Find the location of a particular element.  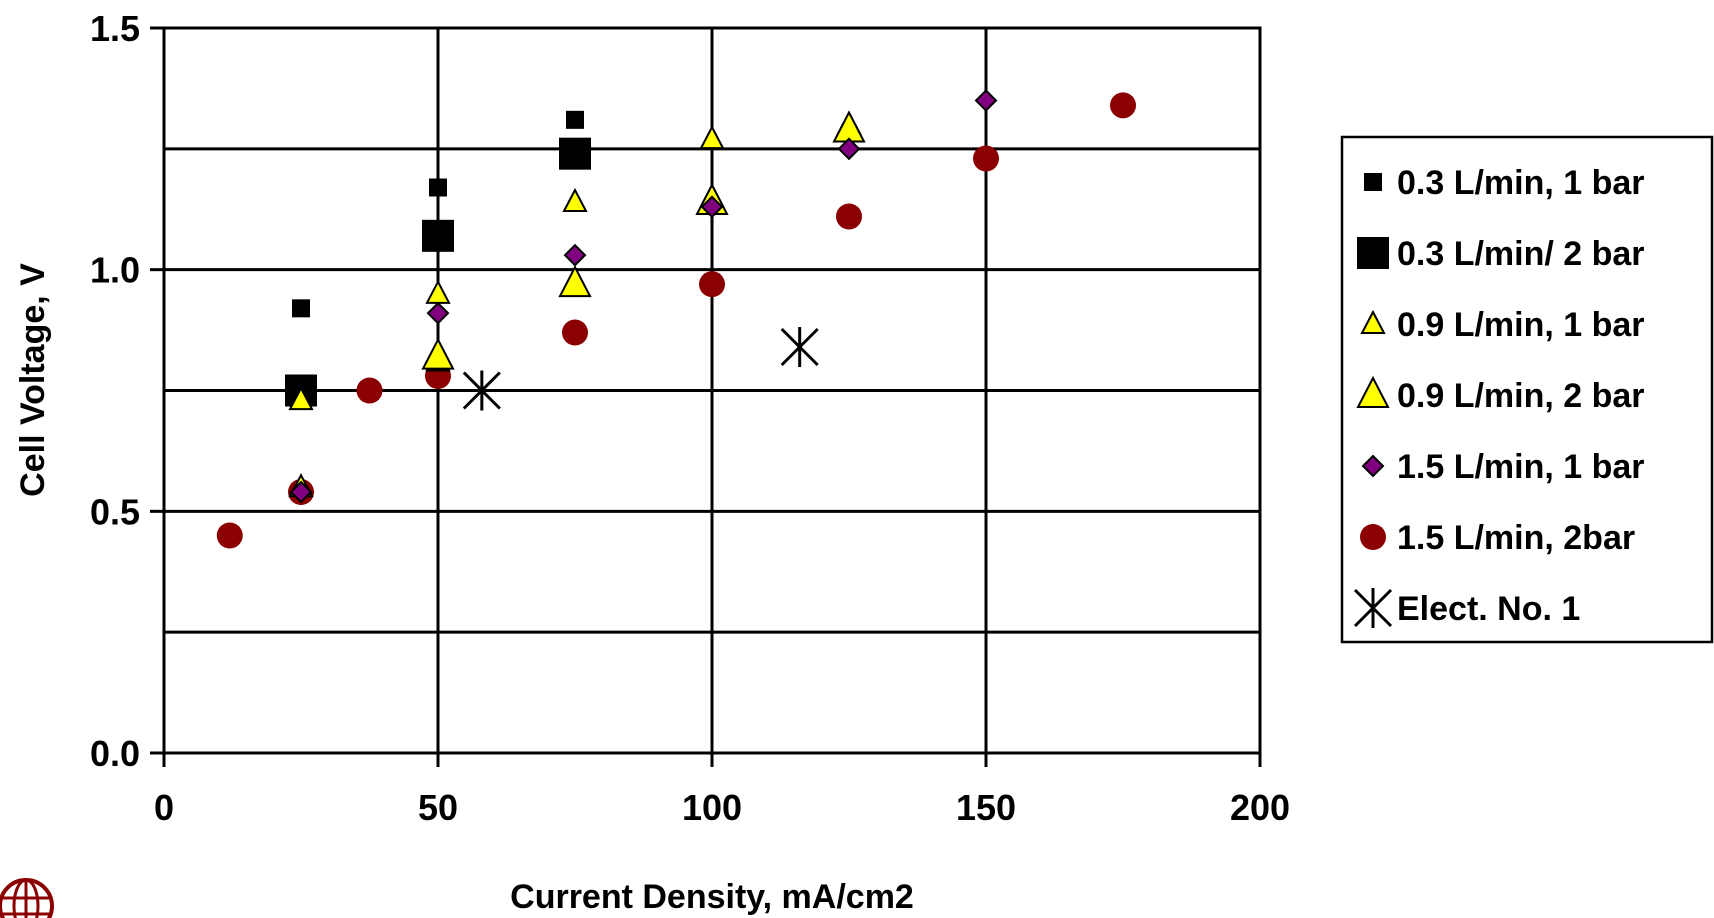

legend-label: 0.9 L/min, 1 bar is located at coordinates (1521, 325).